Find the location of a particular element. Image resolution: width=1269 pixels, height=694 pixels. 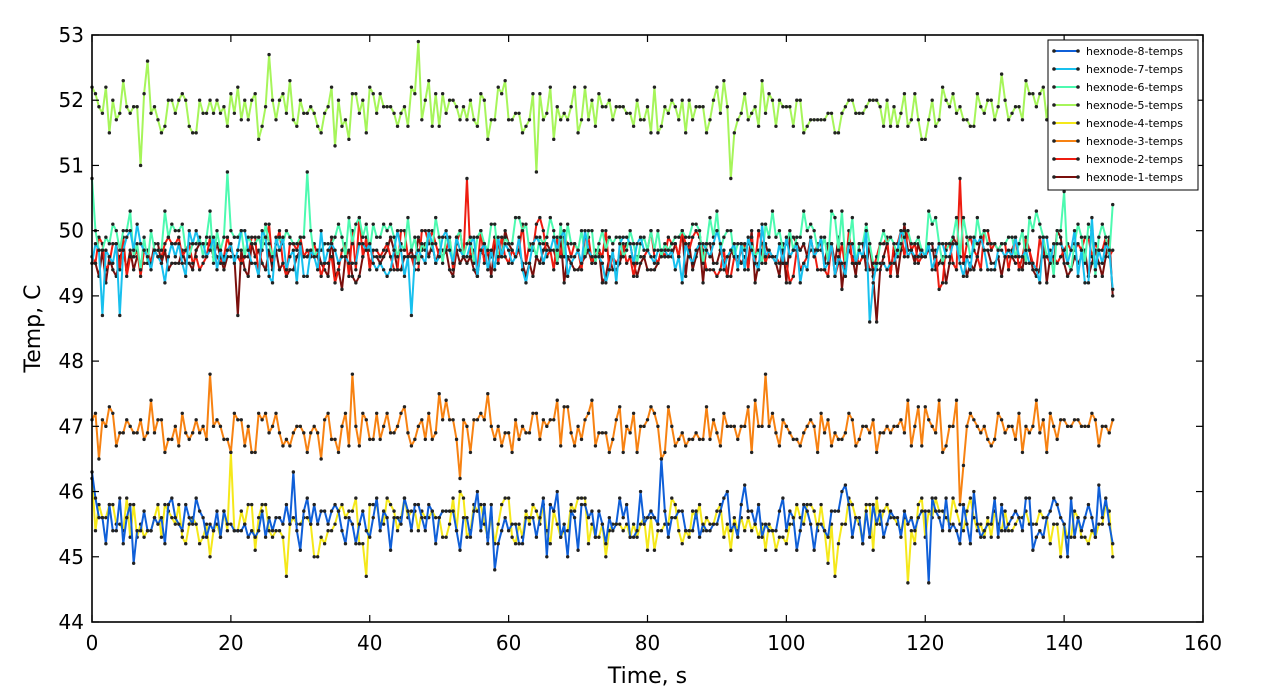

legend-marker is located at coordinates (1054, 177).